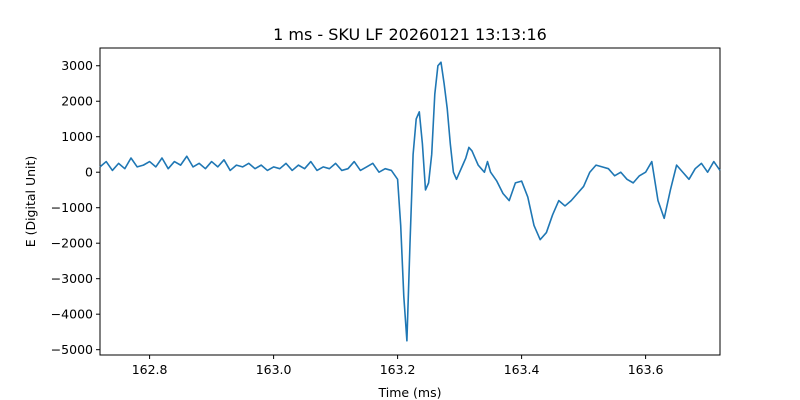 This screenshot has height=400, width=800. I want to click on x-tick-label: 163.4, so click(522, 369).